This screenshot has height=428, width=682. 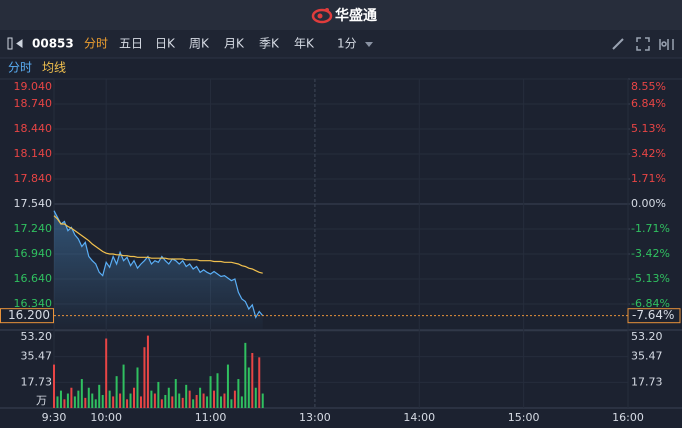 What do you see at coordinates (37, 336) in the screenshot?
I see `volume-tick-label: 53.20` at bounding box center [37, 336].